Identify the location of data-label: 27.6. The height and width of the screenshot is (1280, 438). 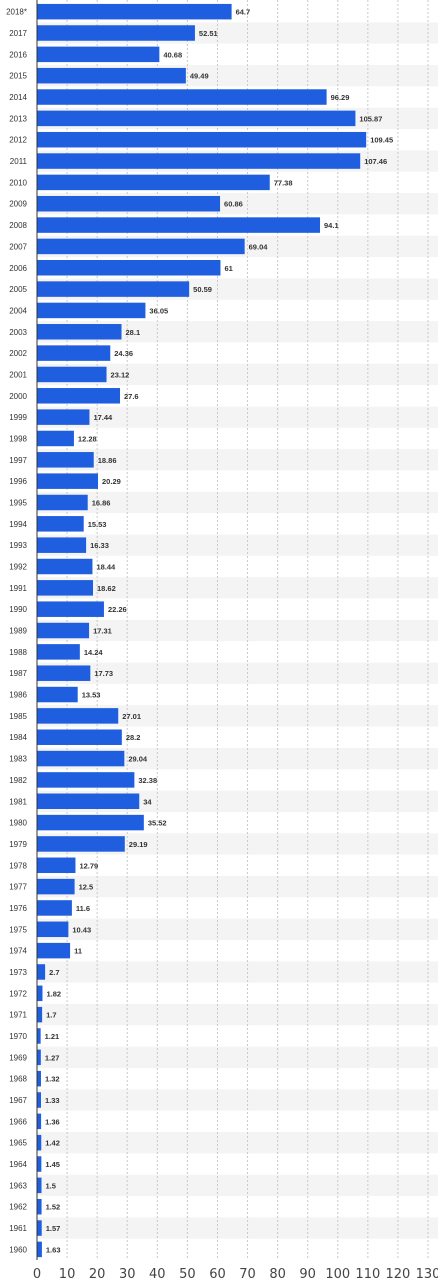
(131, 396).